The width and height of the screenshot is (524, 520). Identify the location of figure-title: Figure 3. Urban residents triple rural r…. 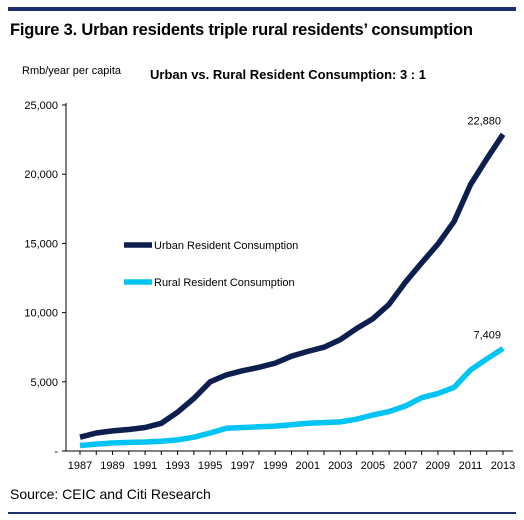
(241, 30).